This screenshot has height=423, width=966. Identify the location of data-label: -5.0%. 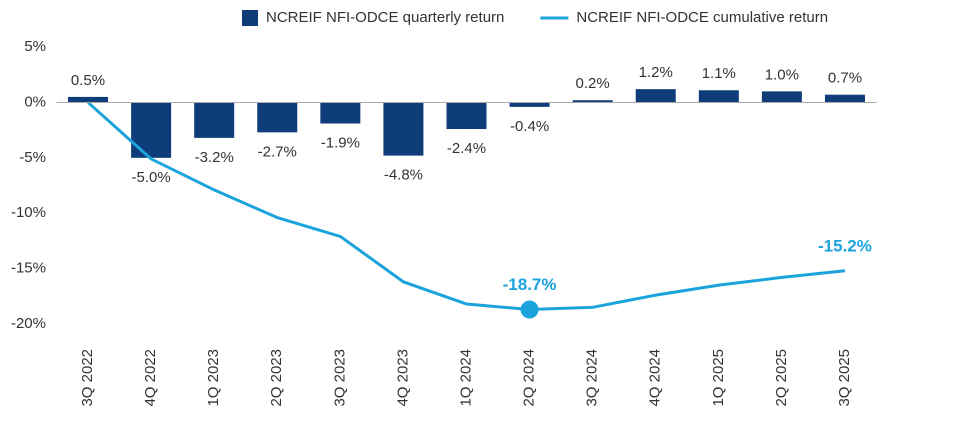
(151, 177).